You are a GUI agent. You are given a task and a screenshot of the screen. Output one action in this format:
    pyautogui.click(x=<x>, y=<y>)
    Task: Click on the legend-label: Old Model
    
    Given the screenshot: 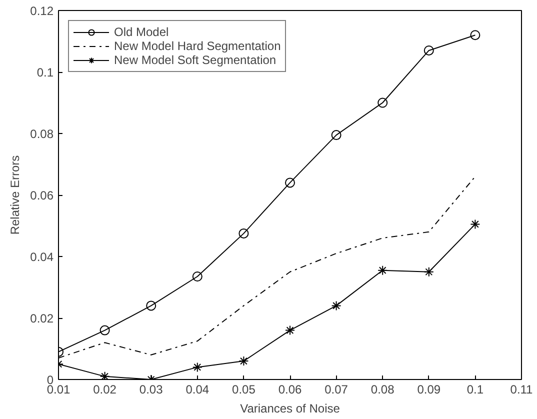 What is the action you would take?
    pyautogui.click(x=141, y=32)
    